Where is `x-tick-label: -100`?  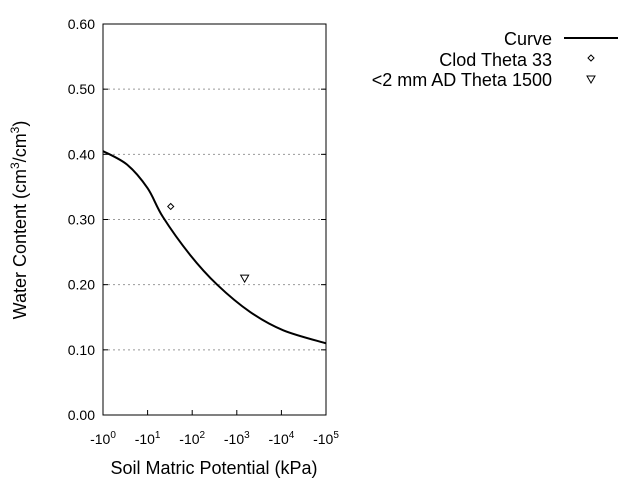 x-tick-label: -100 is located at coordinates (103, 438).